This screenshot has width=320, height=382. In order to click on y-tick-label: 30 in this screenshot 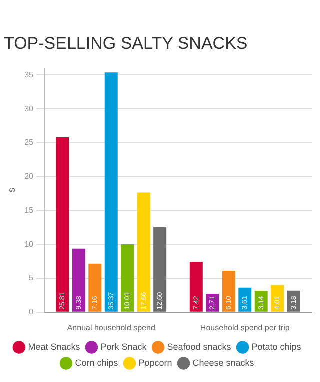, I will do `click(29, 109)`.